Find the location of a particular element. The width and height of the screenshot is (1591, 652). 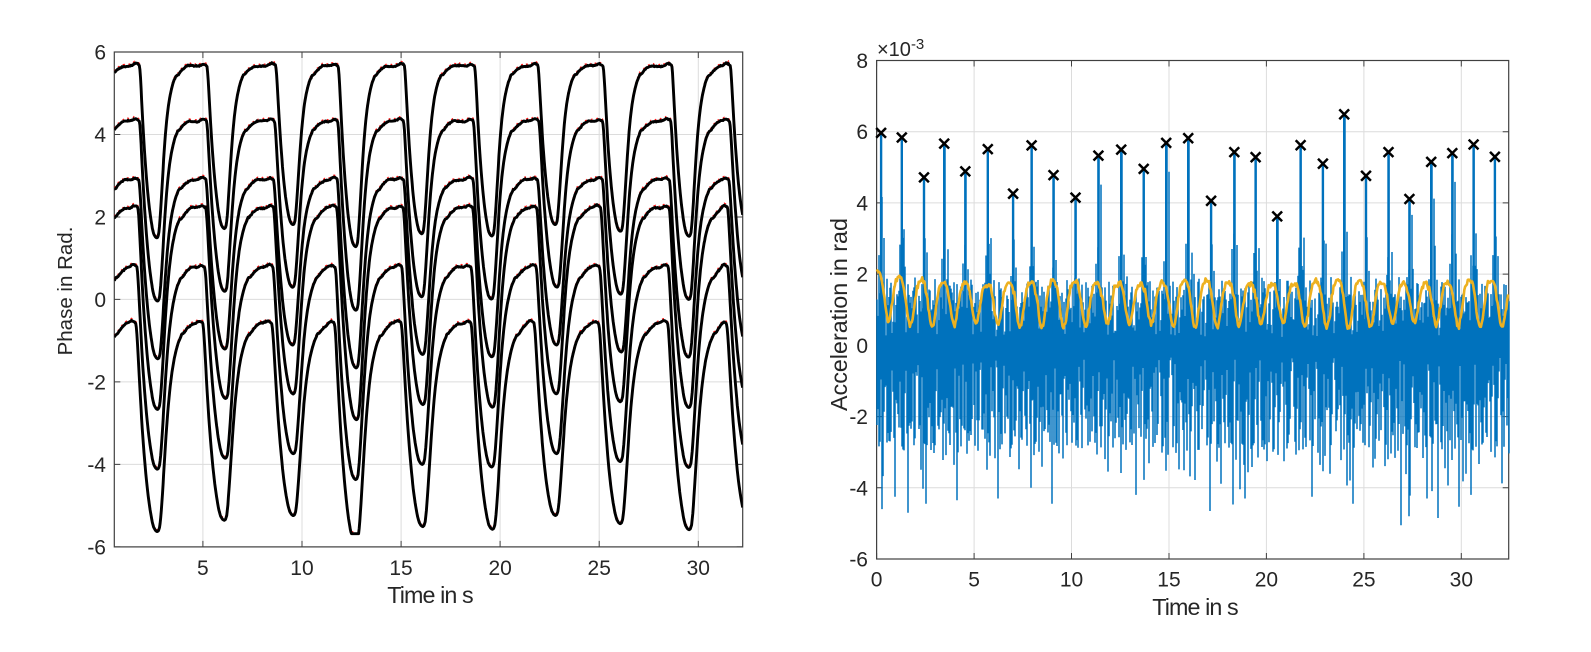

svg-text: Phase in Rad. is located at coordinates (65, 291).